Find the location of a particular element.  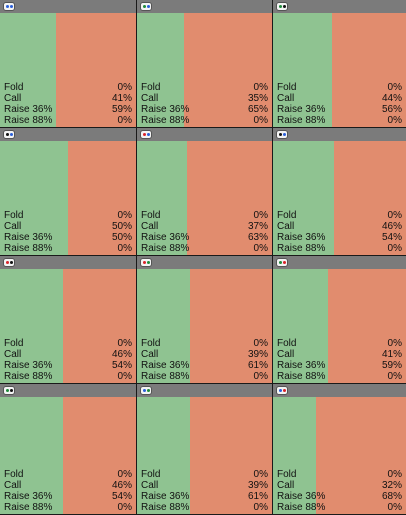

action-frequency-table: Fold 0% Call 46% Raise 36% 54% Raise 88% 0% is located at coordinates (68, 360).